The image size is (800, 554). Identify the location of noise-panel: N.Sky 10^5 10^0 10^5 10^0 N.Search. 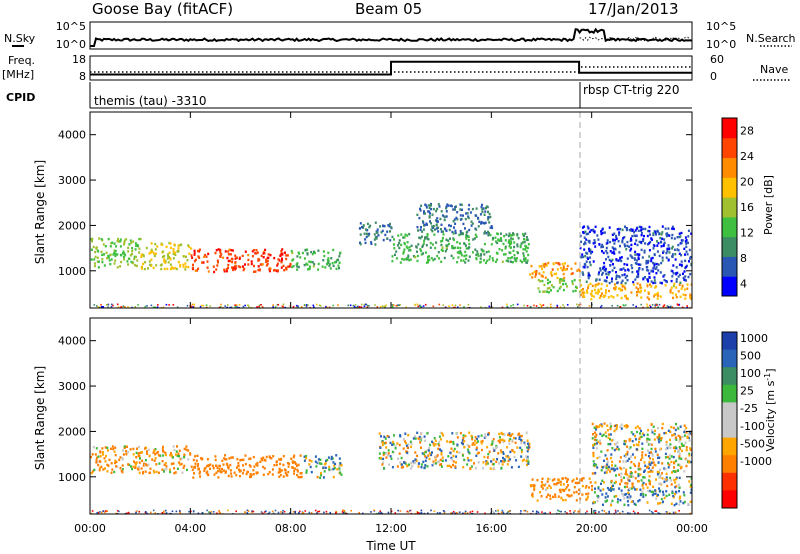
(400, 35).